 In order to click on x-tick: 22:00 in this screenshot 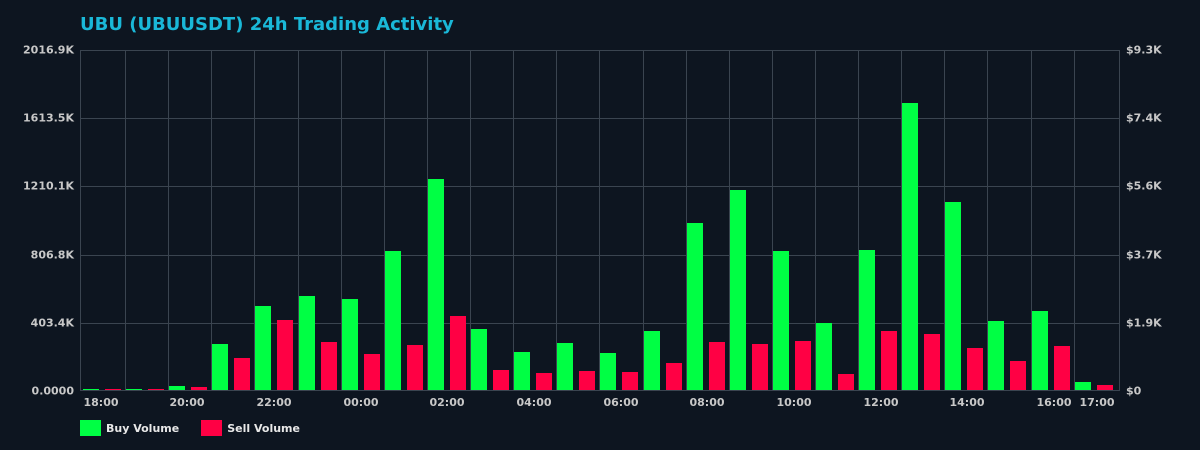, I will do `click(274, 402)`.